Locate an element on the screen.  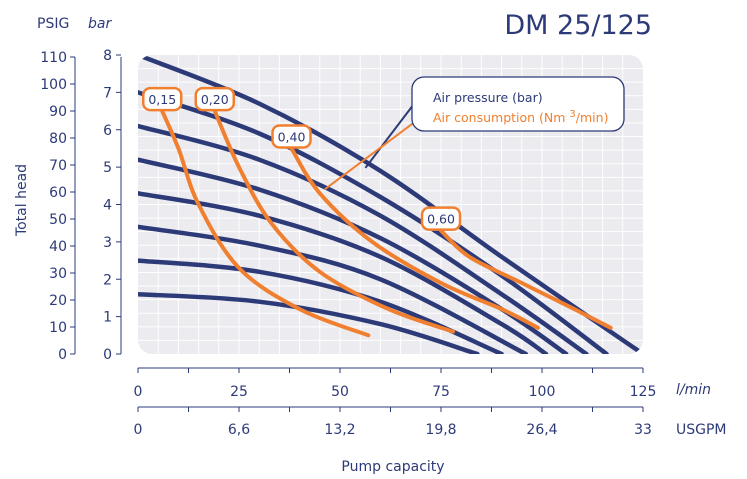
psig-tick-label: 40 is located at coordinates (58, 247).